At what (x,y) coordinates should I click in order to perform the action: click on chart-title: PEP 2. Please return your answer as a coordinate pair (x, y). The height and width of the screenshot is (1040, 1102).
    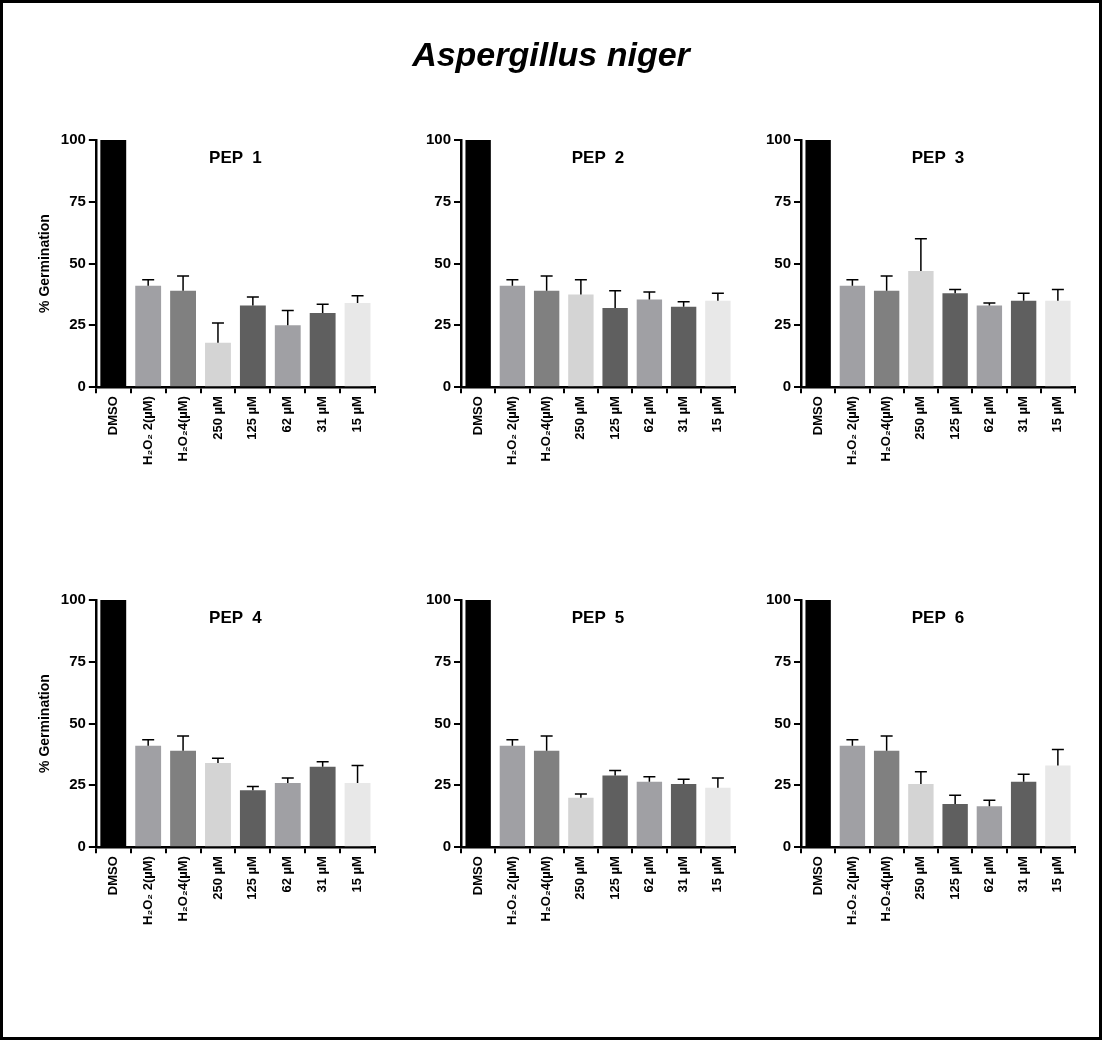
    Looking at the image, I should click on (598, 157).